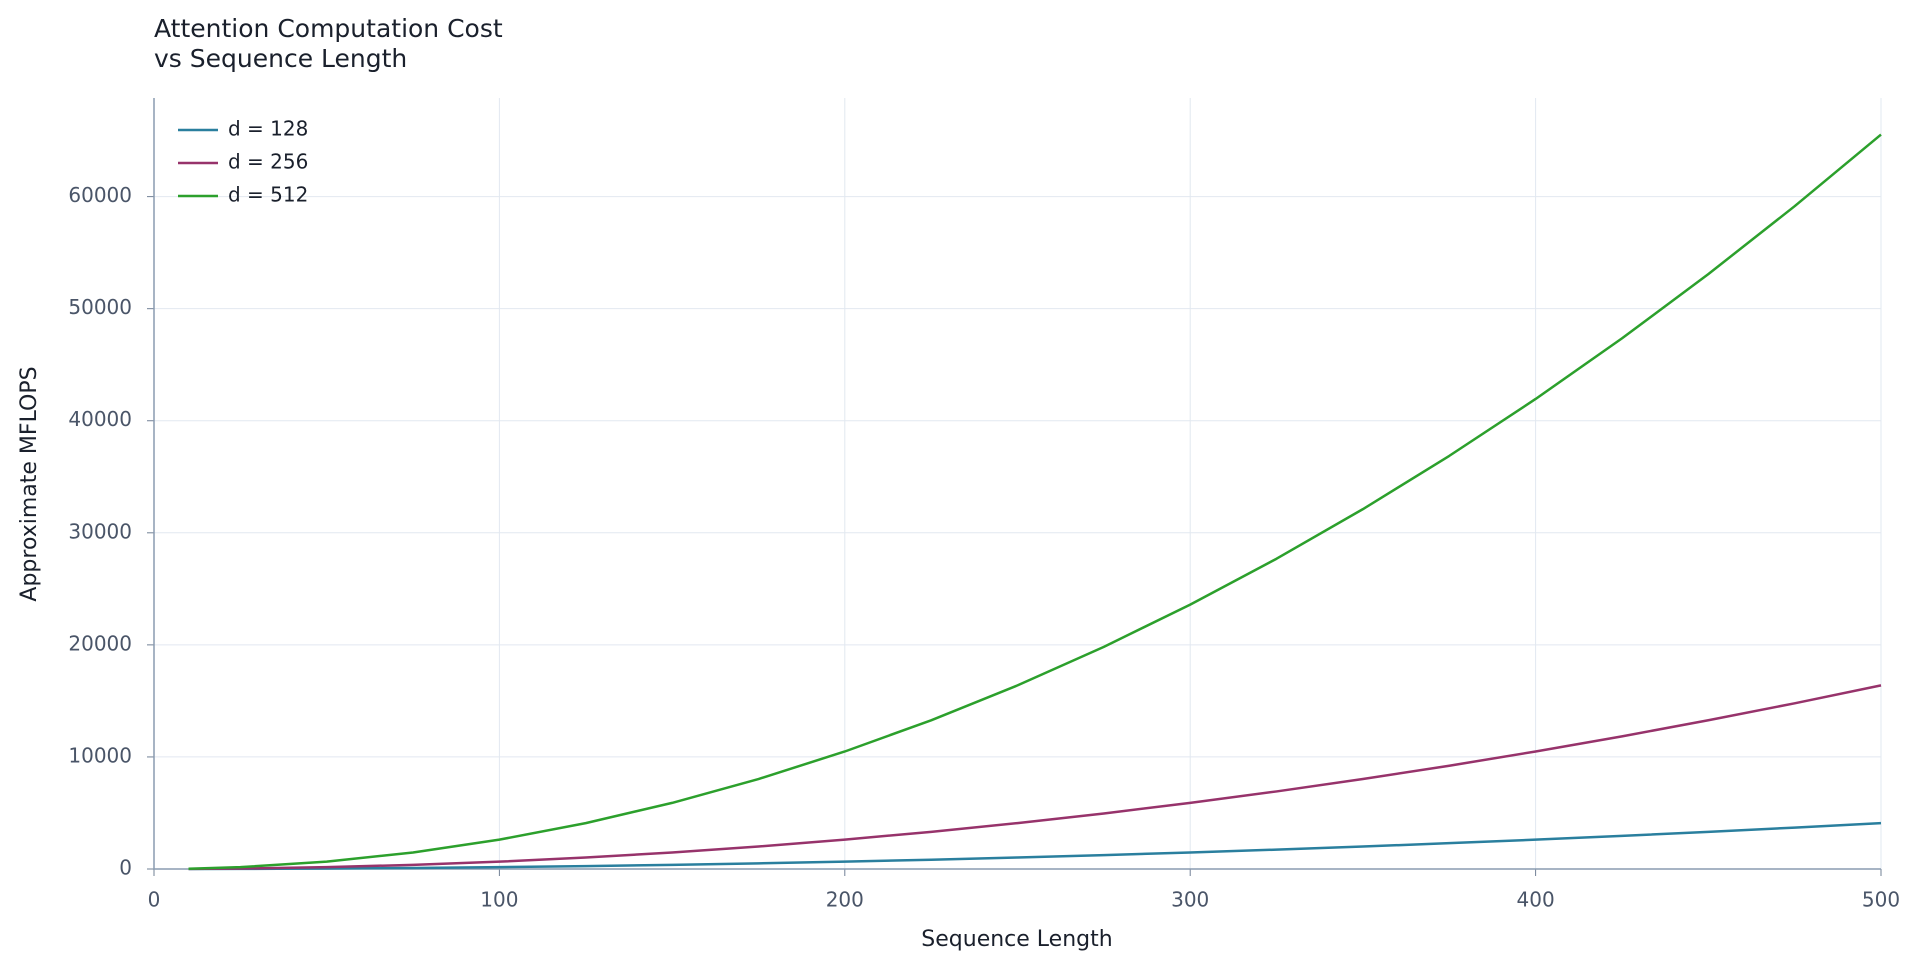 This screenshot has width=1920, height=971. Describe the element at coordinates (100, 643) in the screenshot. I see `y-tick-label: 20000` at that location.